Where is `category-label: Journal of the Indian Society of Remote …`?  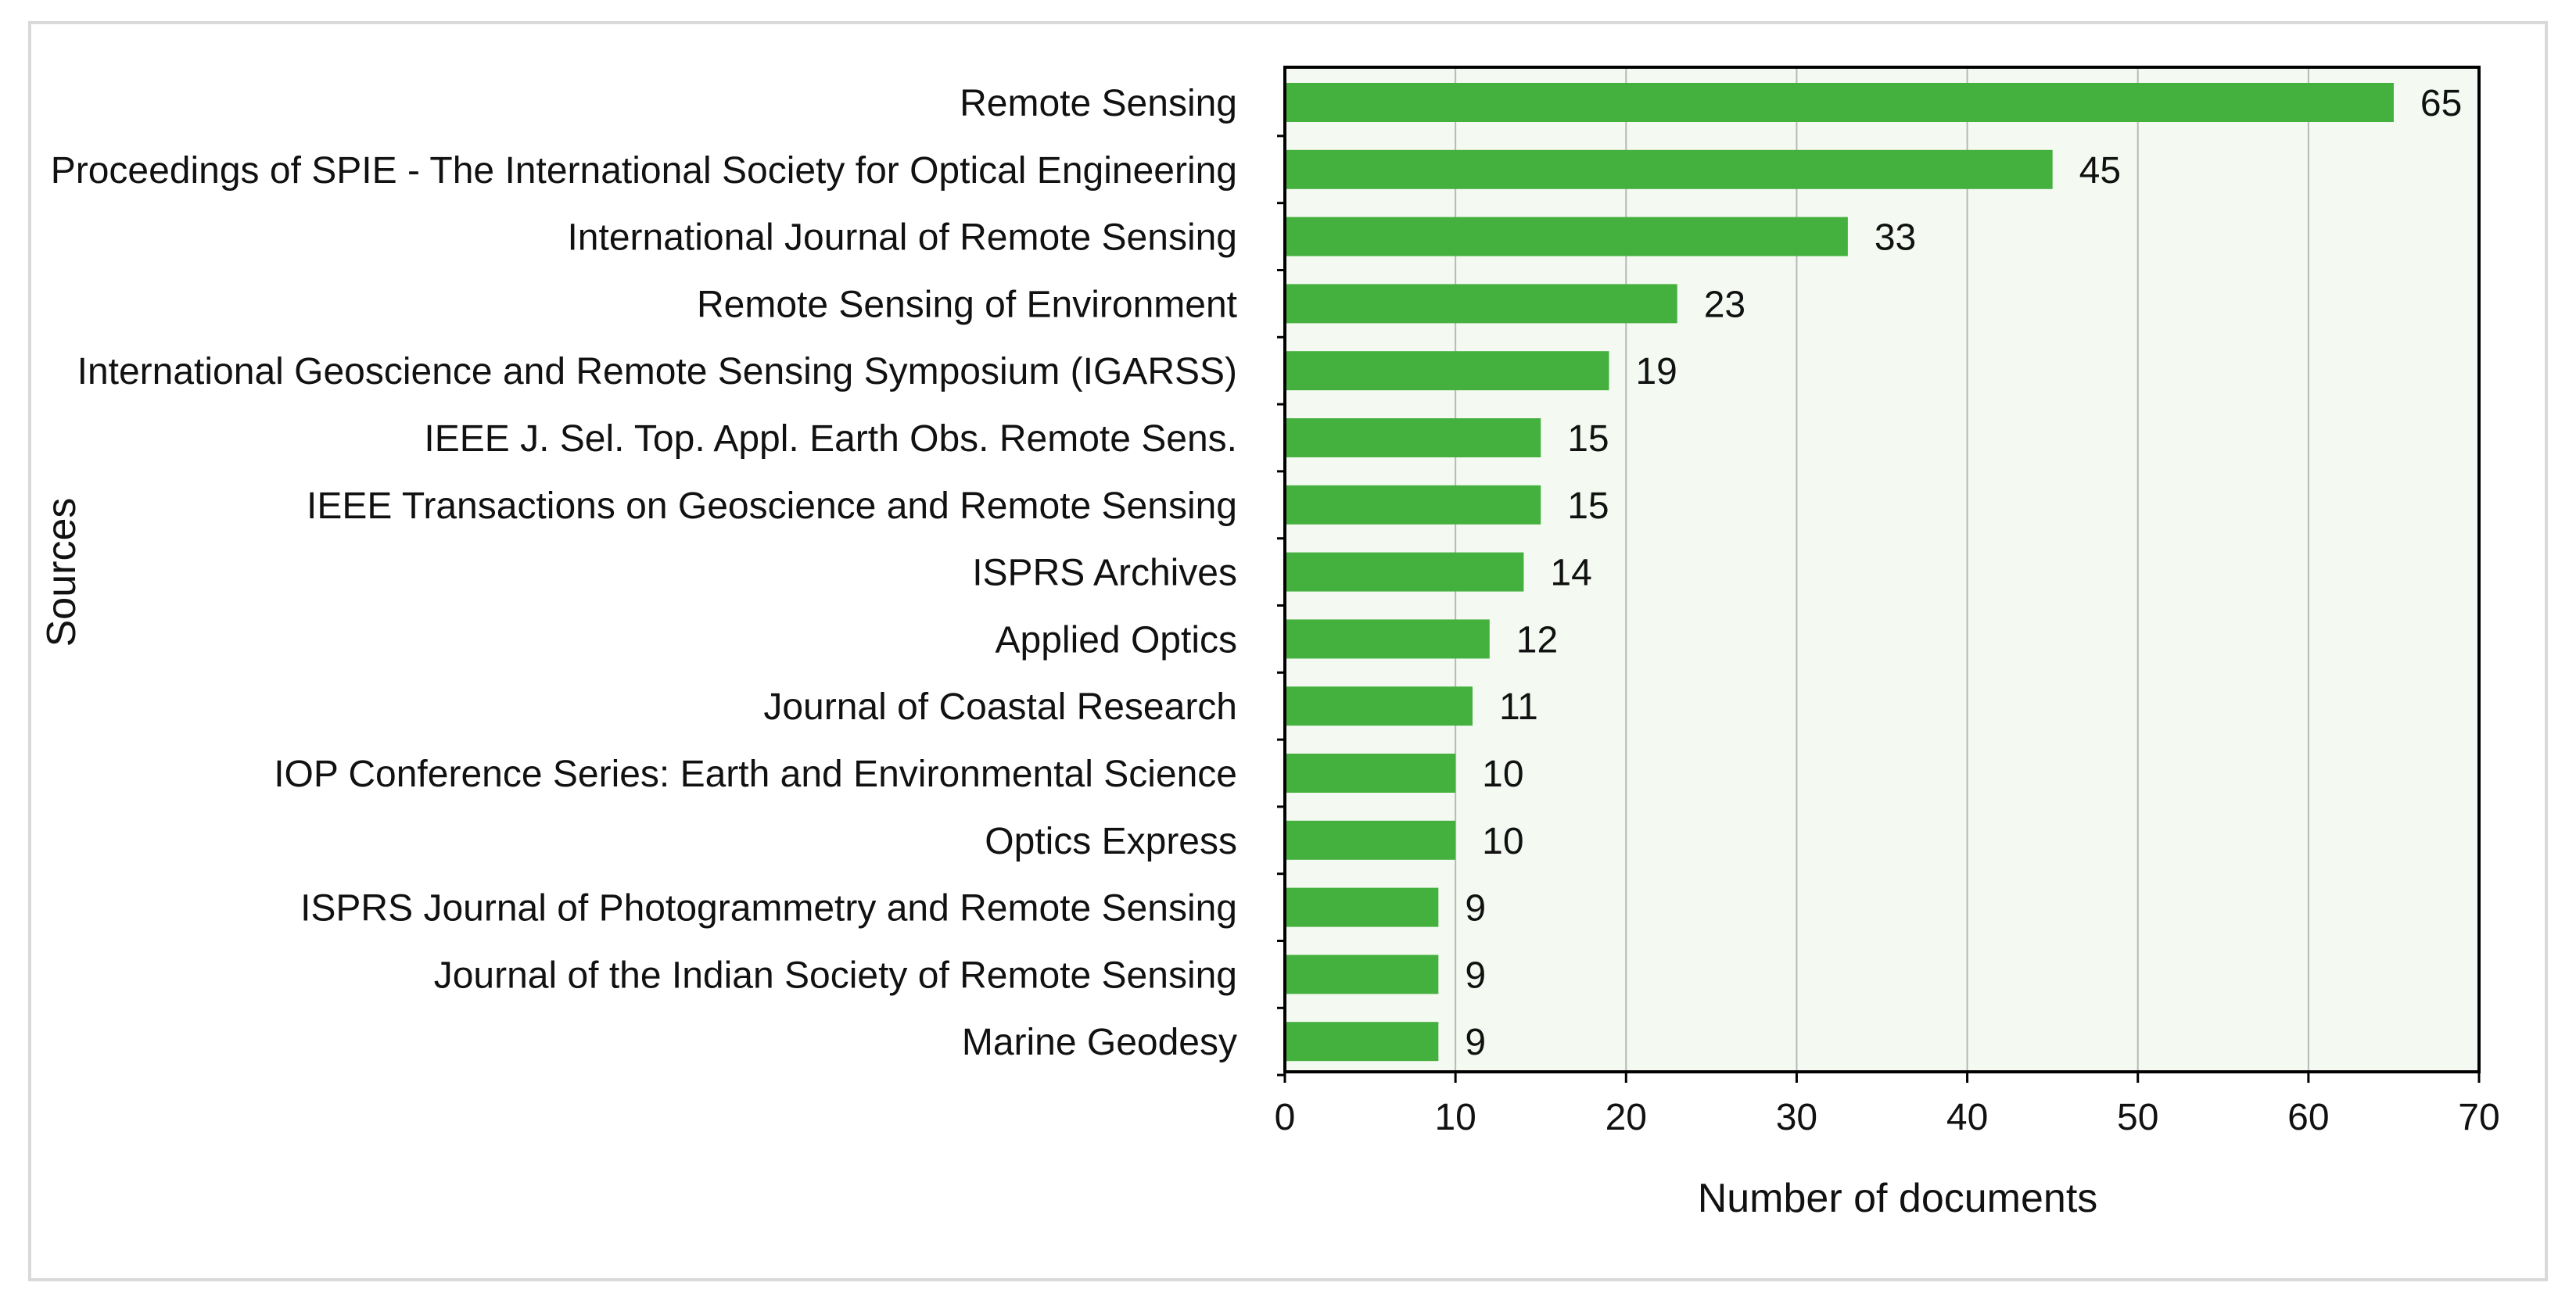
category-label: Journal of the Indian Society of Remote … is located at coordinates (836, 975).